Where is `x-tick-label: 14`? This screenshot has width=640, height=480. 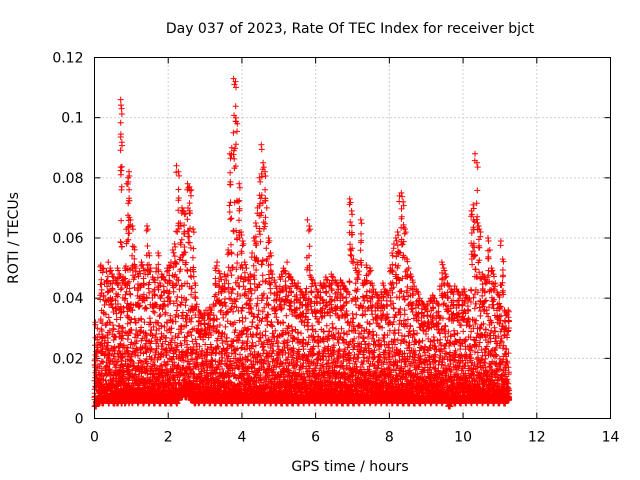
x-tick-label: 14 is located at coordinates (611, 438).